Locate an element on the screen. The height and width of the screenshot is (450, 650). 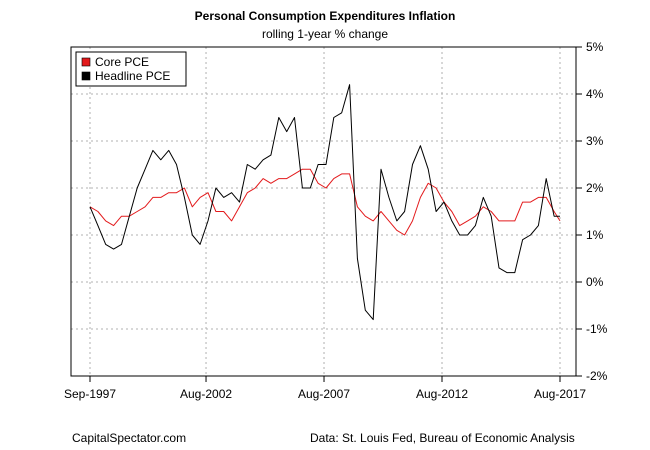
x-tick-label: Aug-2002 is located at coordinates (206, 394).